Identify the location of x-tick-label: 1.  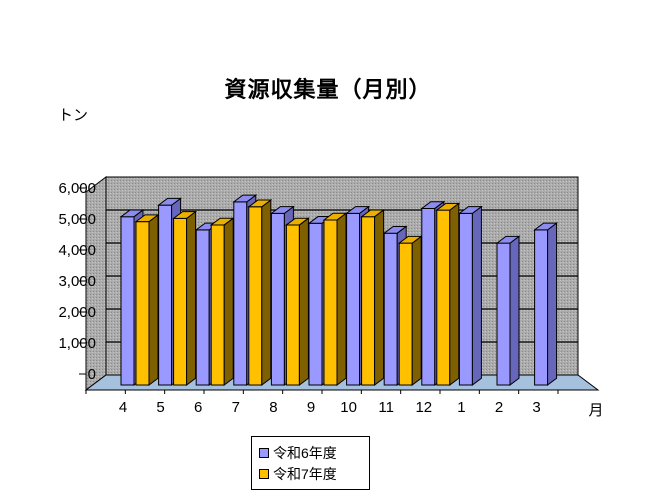
(461, 407).